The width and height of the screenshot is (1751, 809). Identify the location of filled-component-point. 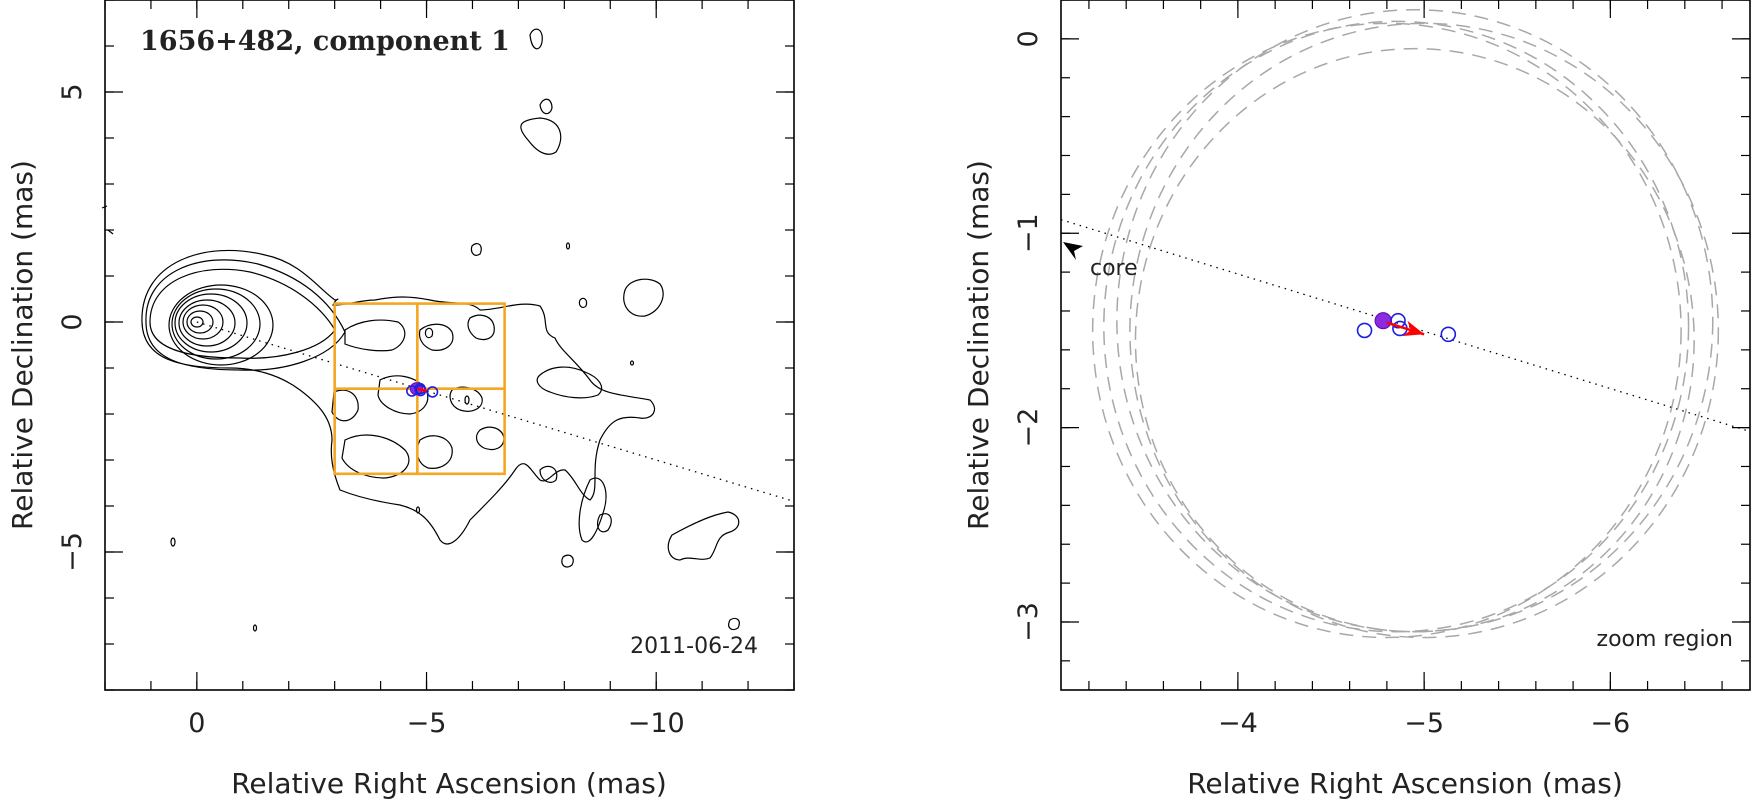
(1383, 321).